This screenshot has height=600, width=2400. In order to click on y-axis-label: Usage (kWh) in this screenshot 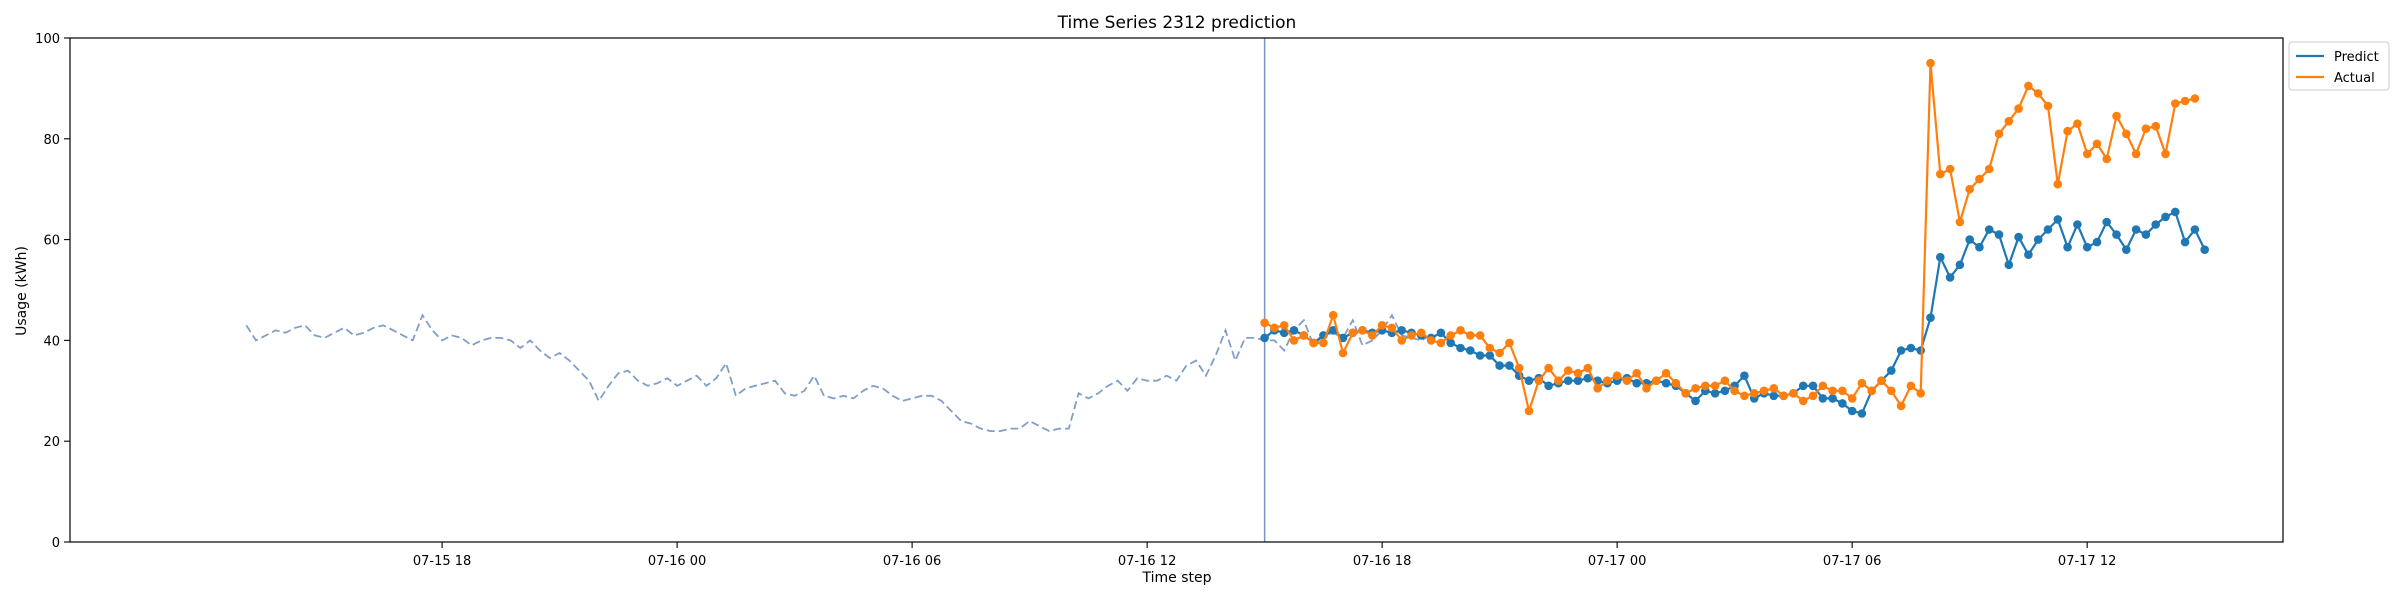, I will do `click(22, 291)`.